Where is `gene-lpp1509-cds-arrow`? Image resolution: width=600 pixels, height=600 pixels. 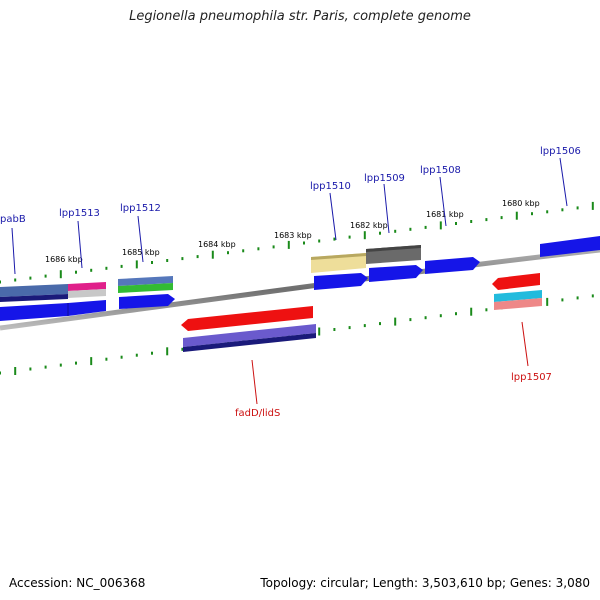
gene-lpp1509-cds-arrow is located at coordinates (396, 273).